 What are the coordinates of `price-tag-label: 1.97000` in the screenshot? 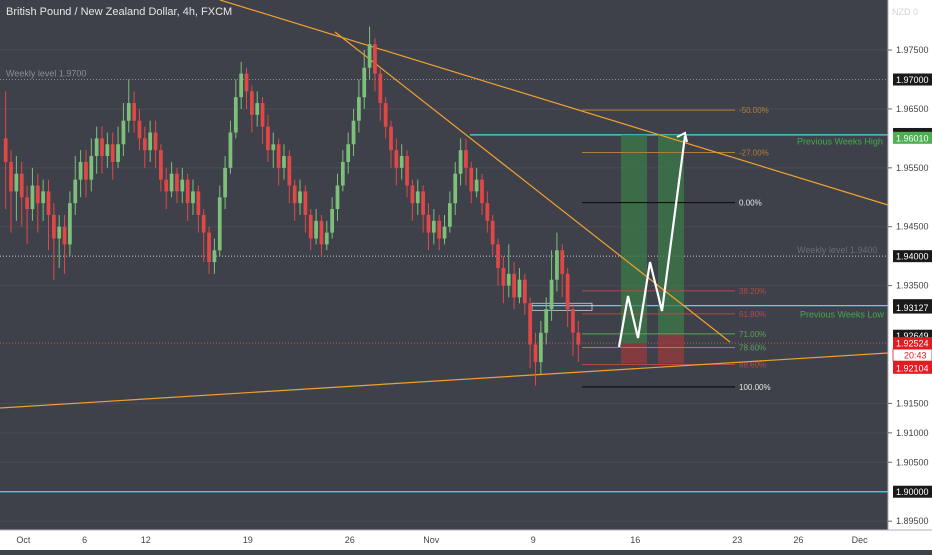 It's located at (912, 80).